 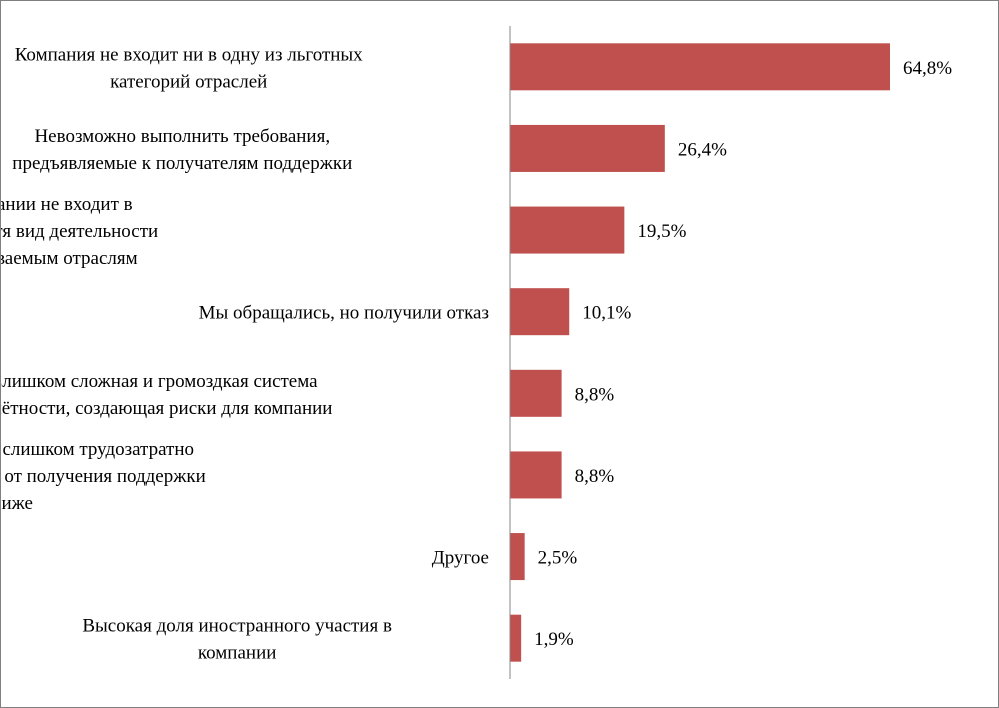 I want to click on category-label-line: Слишком сложная и громоздкая система, so click(x=159, y=381).